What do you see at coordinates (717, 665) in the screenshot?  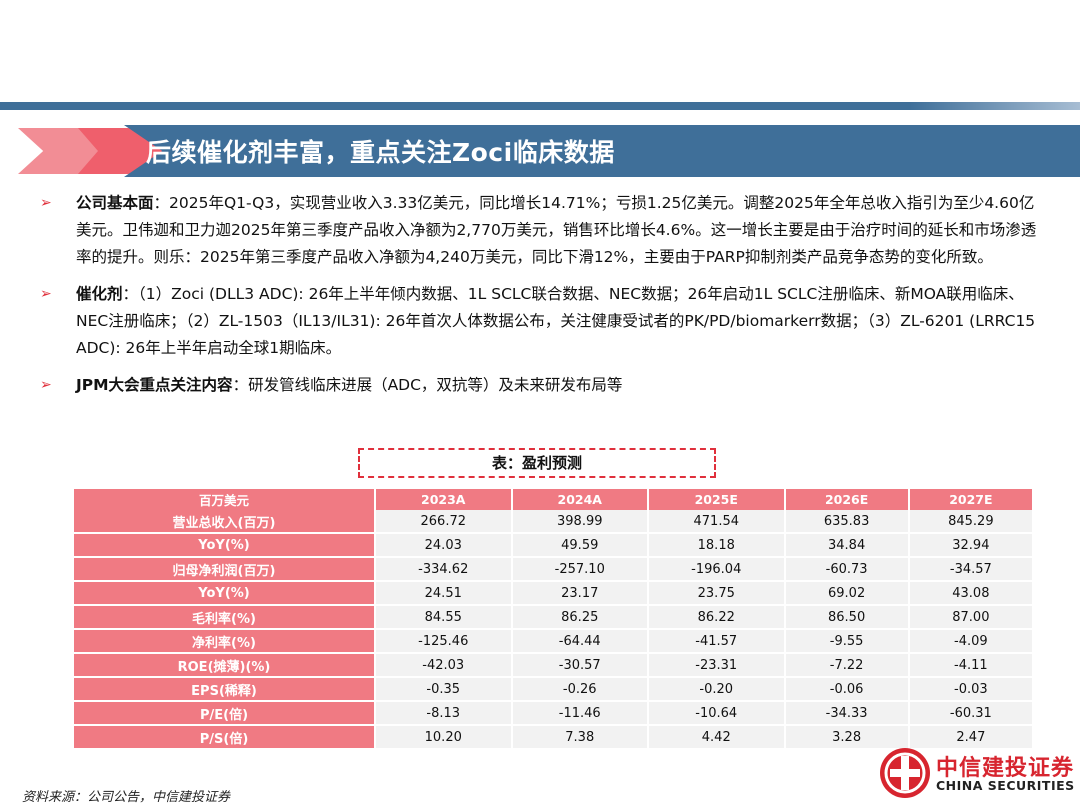 I see `table-cell: -23.31` at bounding box center [717, 665].